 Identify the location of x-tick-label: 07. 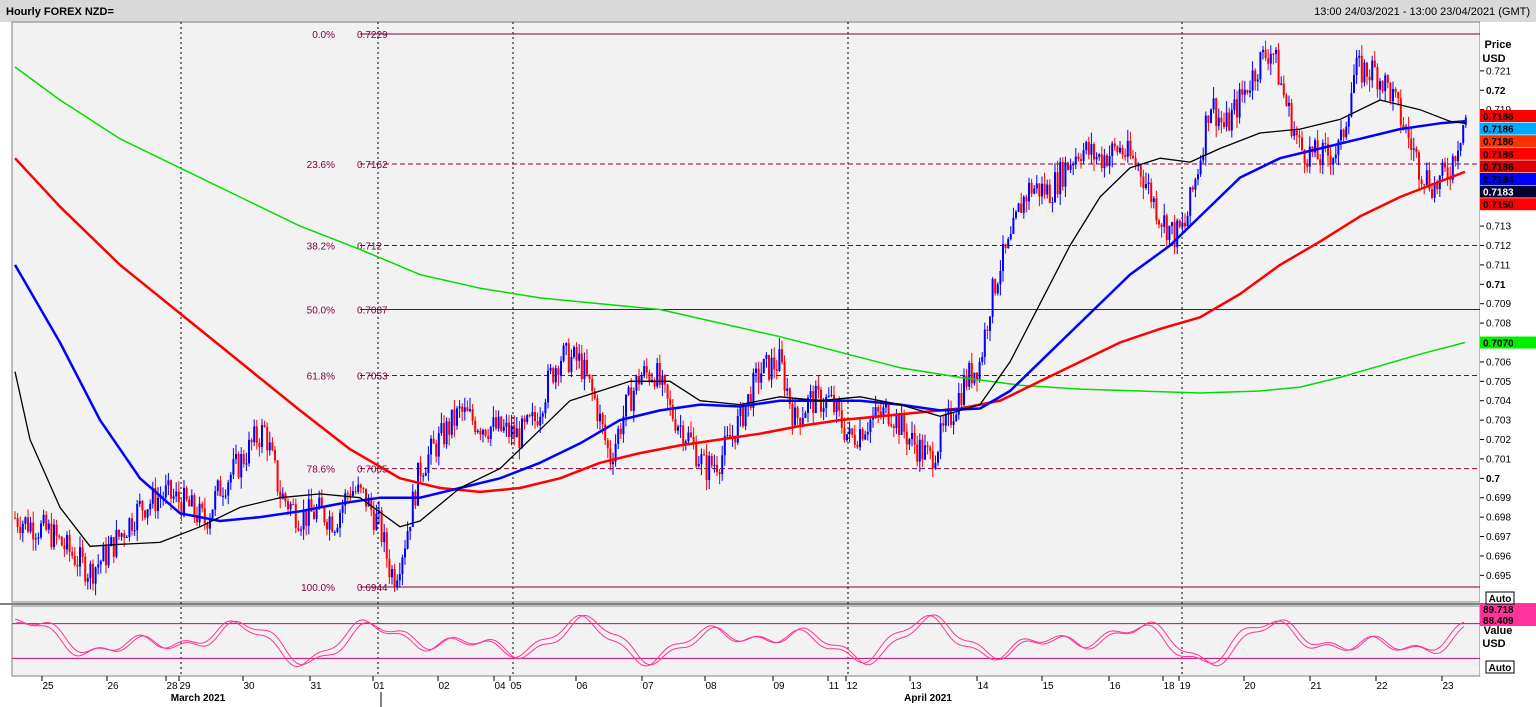
(648, 686).